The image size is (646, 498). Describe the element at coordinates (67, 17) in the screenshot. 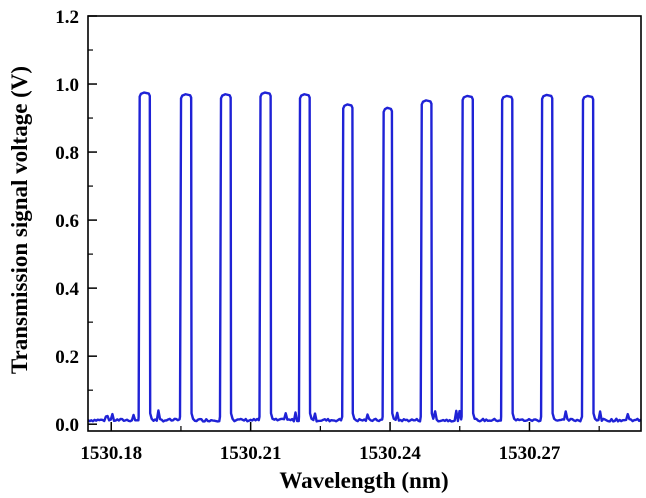

I see `y-tick-label: 1.2` at that location.